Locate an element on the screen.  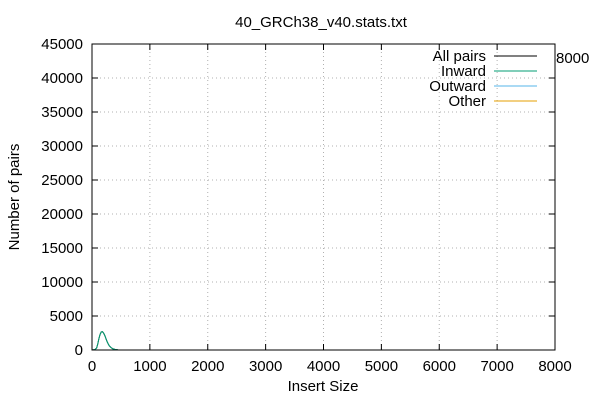
x-tick-labels: 0 1000 2000 3000 4000 5000 6000 7000 8000 is located at coordinates (330, 366).